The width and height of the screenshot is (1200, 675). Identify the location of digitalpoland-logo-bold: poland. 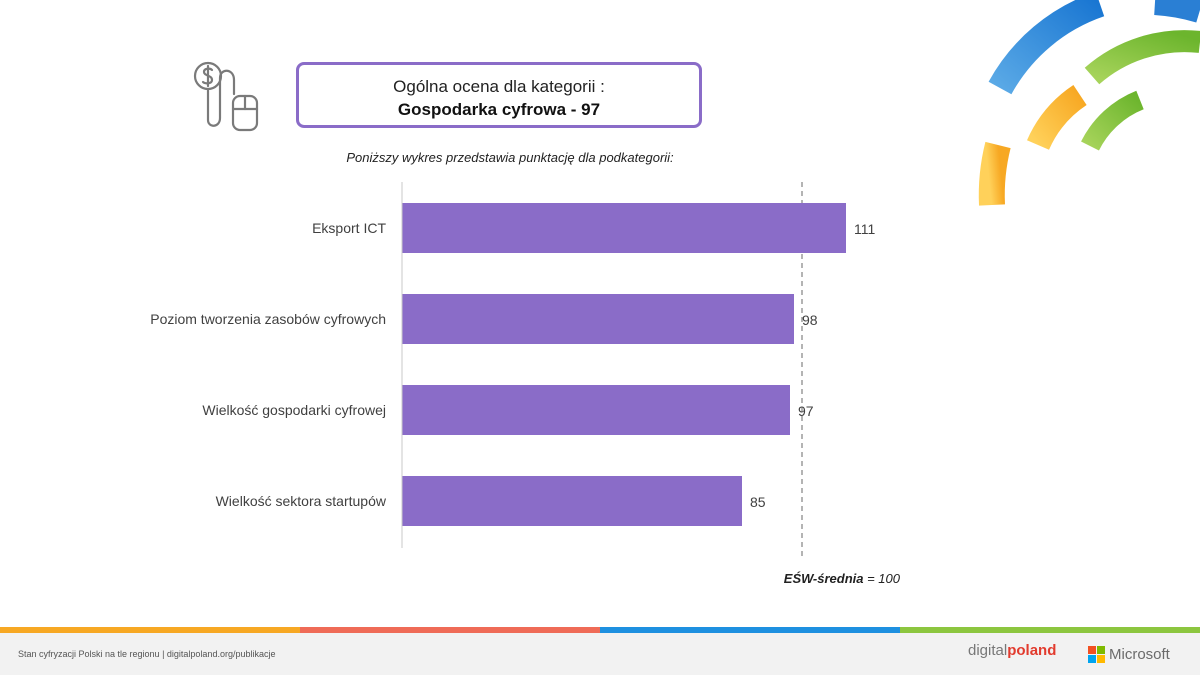
(1032, 650).